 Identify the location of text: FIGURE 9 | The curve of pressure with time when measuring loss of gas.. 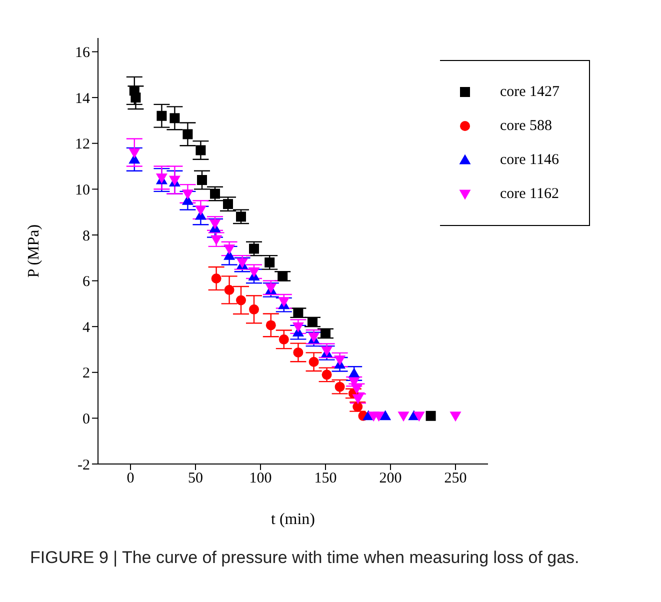
(304, 557).